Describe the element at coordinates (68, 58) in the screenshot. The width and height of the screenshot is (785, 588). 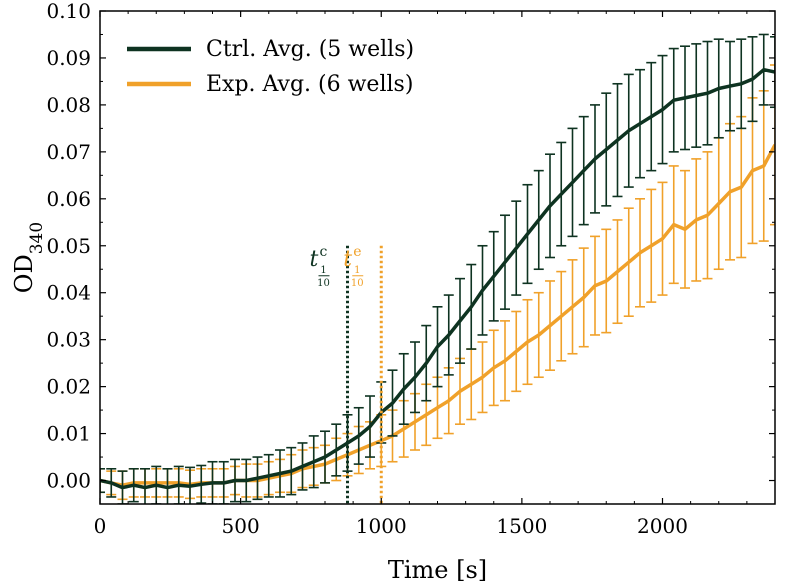
I see `y-tick-label: 0.09` at that location.